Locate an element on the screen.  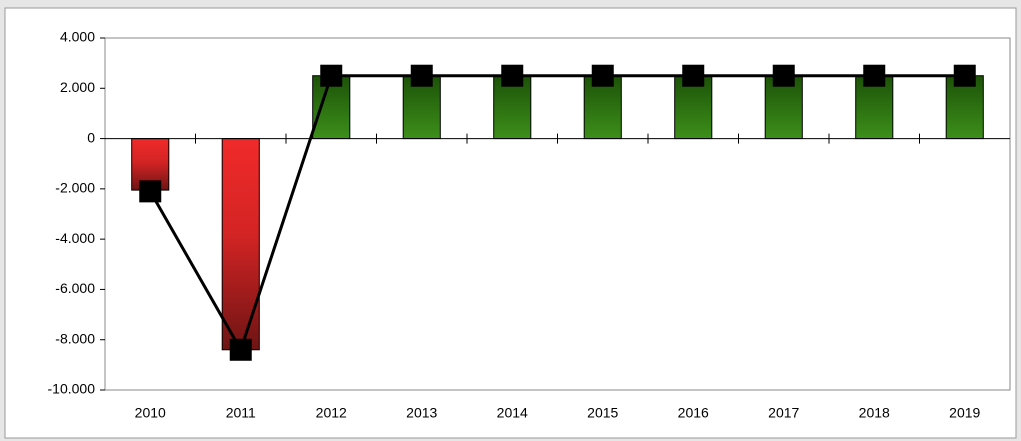
y-tick-label: -10.000 is located at coordinates (72, 389).